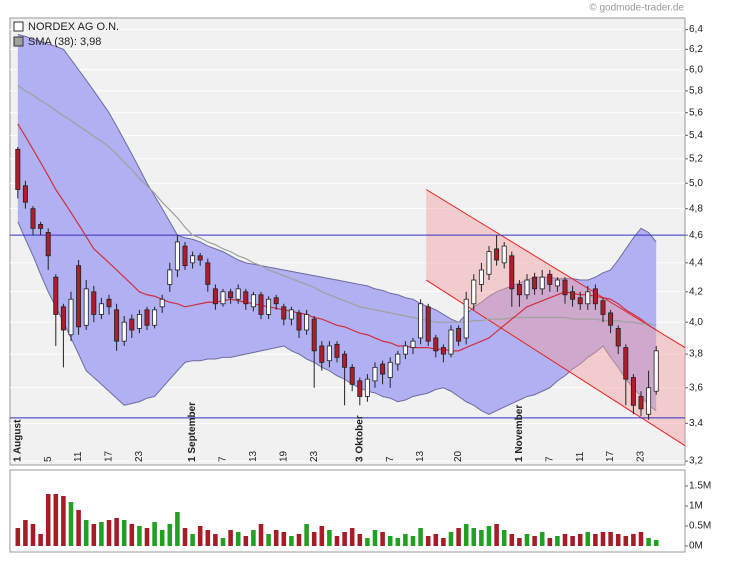 This screenshot has height=564, width=730. Describe the element at coordinates (696, 354) in the screenshot. I see `y-tick-label: 3,8` at that location.